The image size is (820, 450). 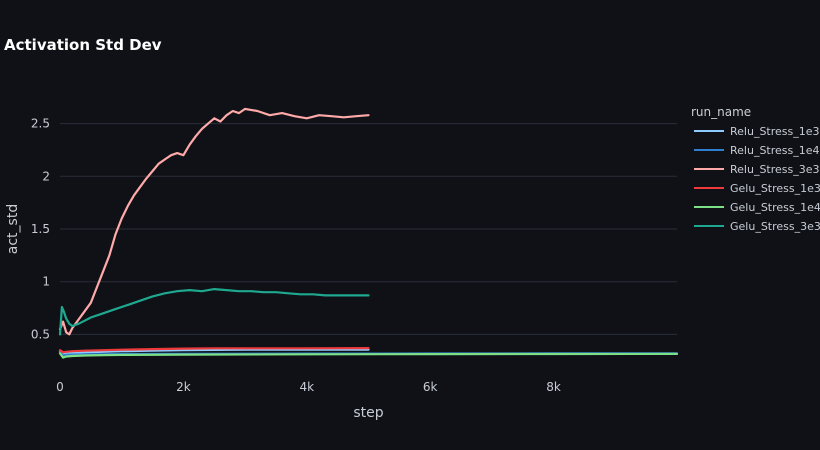 I want to click on y-tick-label: 0.5, so click(x=40, y=334).